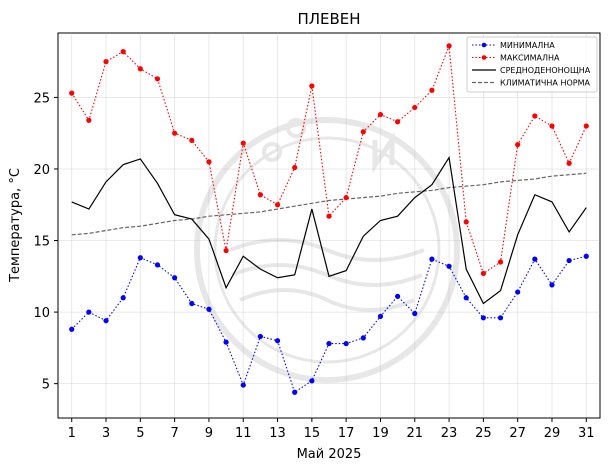  I want to click on x-tick-label: 23, so click(449, 433).